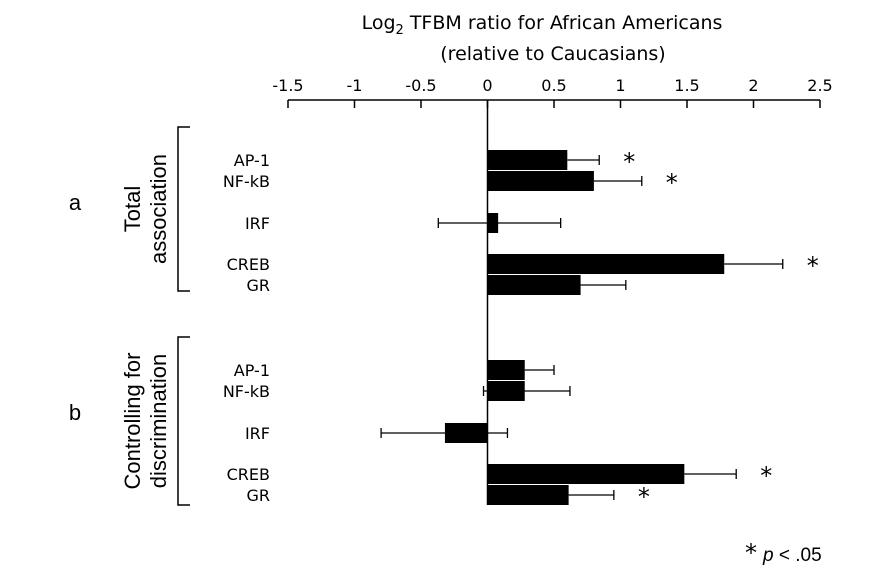 The width and height of the screenshot is (878, 585). What do you see at coordinates (400, 30) in the screenshot?
I see `title-subscript: 2` at bounding box center [400, 30].